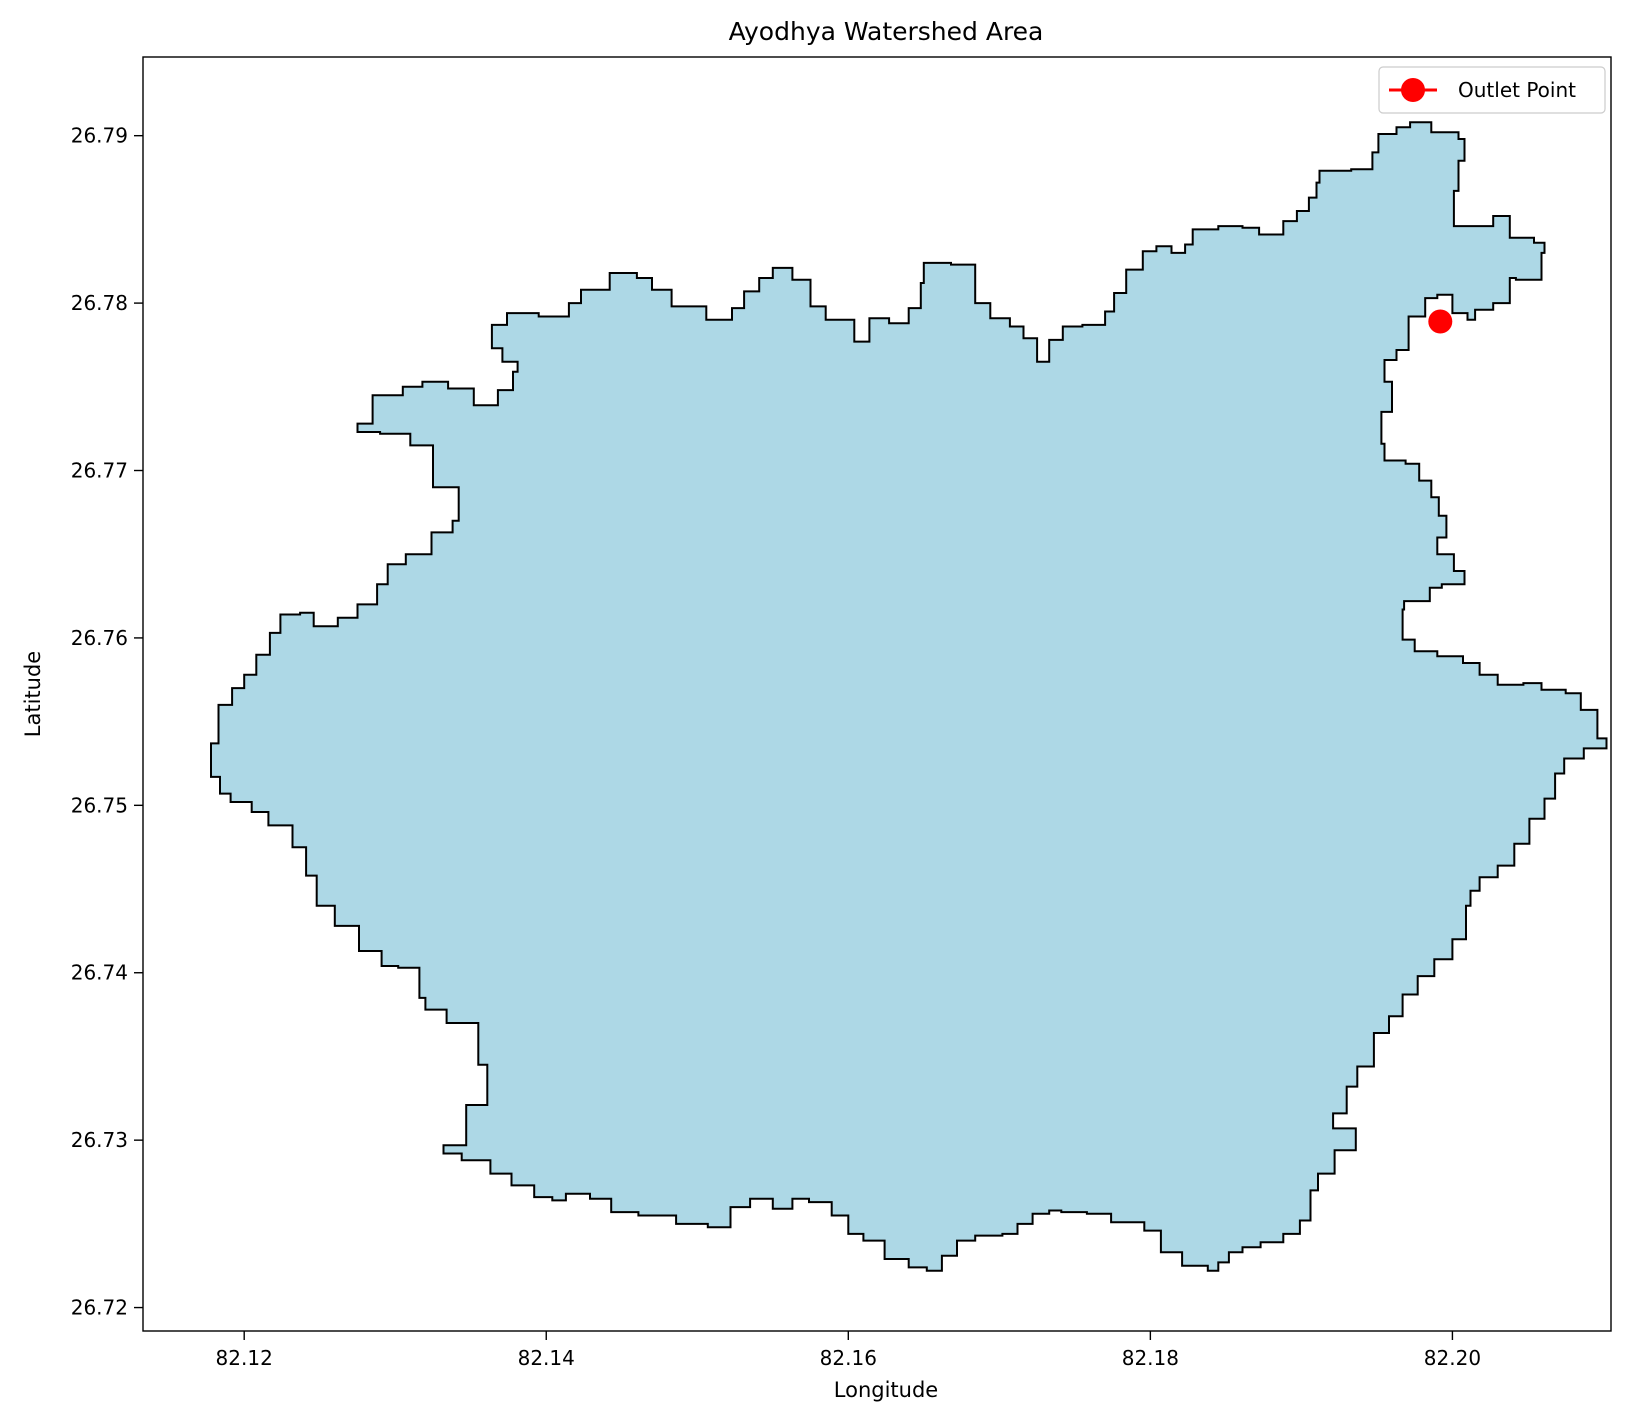 The image size is (1641, 1417). What do you see at coordinates (886, 1390) in the screenshot?
I see `x-axis-label: Longitude` at bounding box center [886, 1390].